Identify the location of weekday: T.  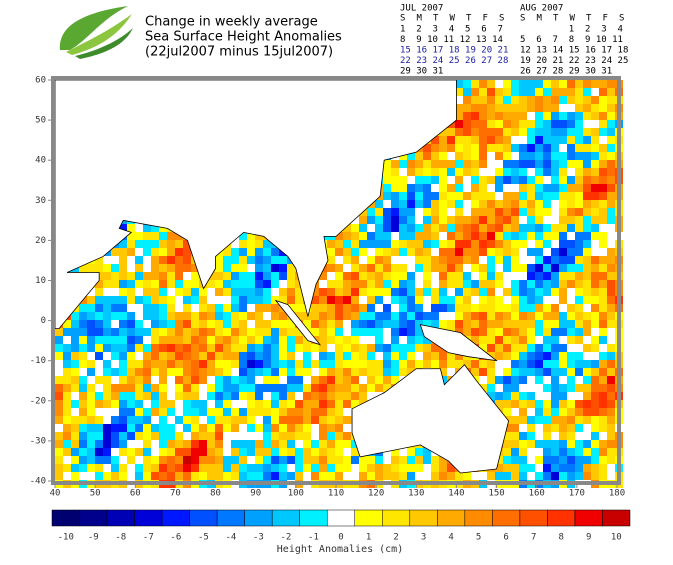
(556, 19).